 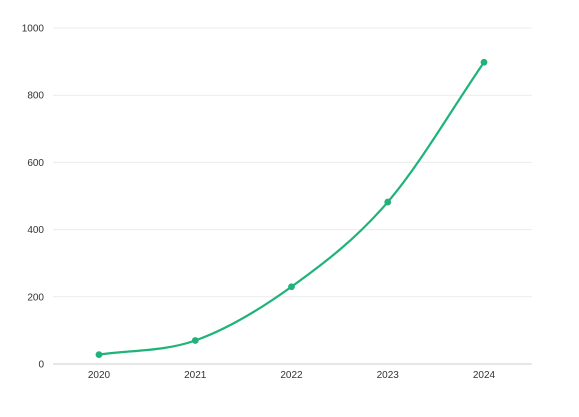 What do you see at coordinates (35, 96) in the screenshot?
I see `y-tick-label: 800` at bounding box center [35, 96].